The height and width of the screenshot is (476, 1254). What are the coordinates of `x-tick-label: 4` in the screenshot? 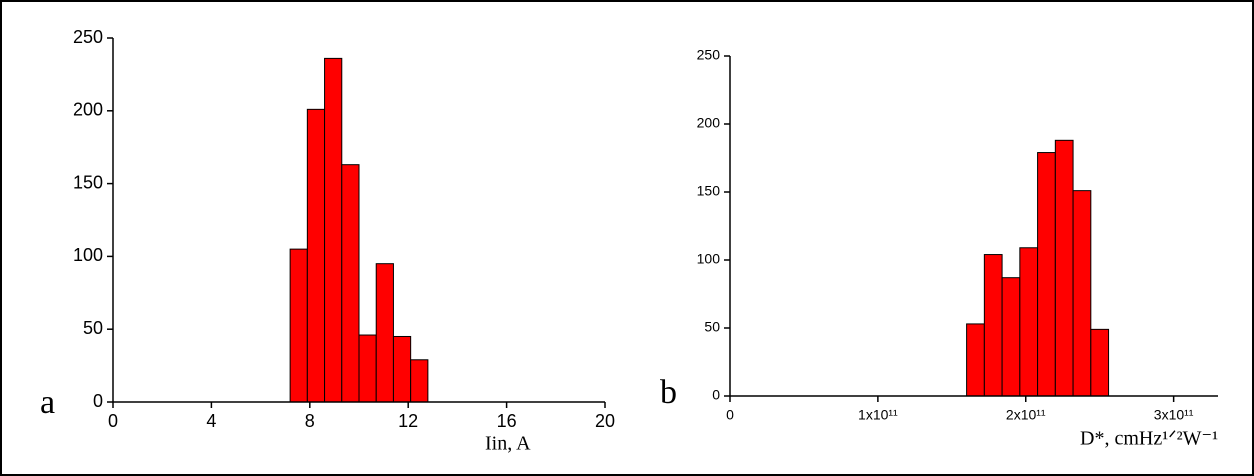 It's located at (211, 421).